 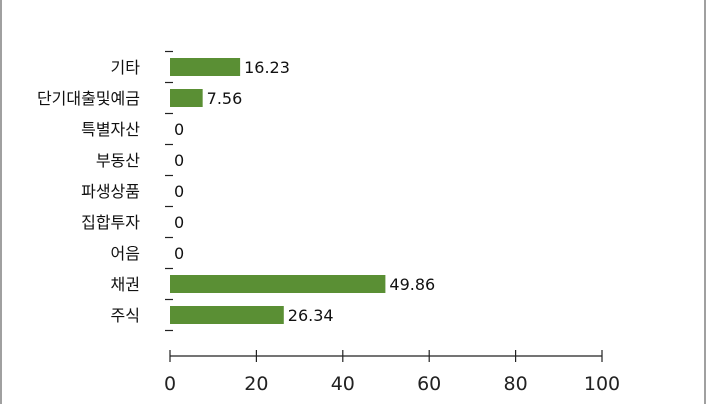 What do you see at coordinates (118, 160) in the screenshot?
I see `category-label: 부동산` at bounding box center [118, 160].